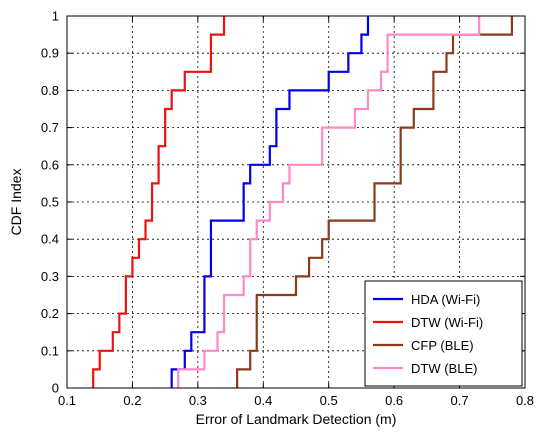 Image resolution: width=550 pixels, height=439 pixels. Describe the element at coordinates (50, 127) in the screenshot. I see `y-tick-label: 0.7` at that location.